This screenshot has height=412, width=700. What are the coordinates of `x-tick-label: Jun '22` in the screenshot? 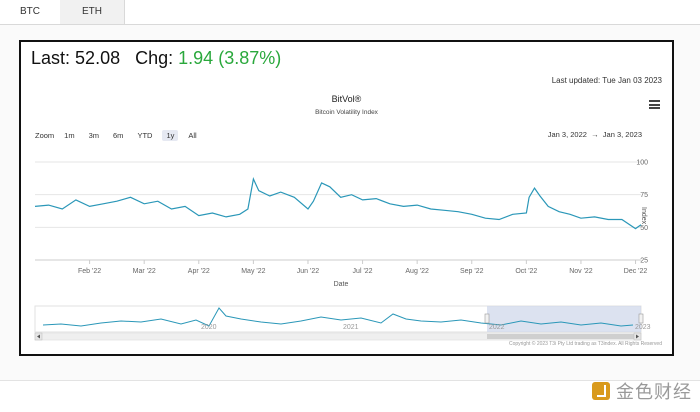 It's located at (308, 271).